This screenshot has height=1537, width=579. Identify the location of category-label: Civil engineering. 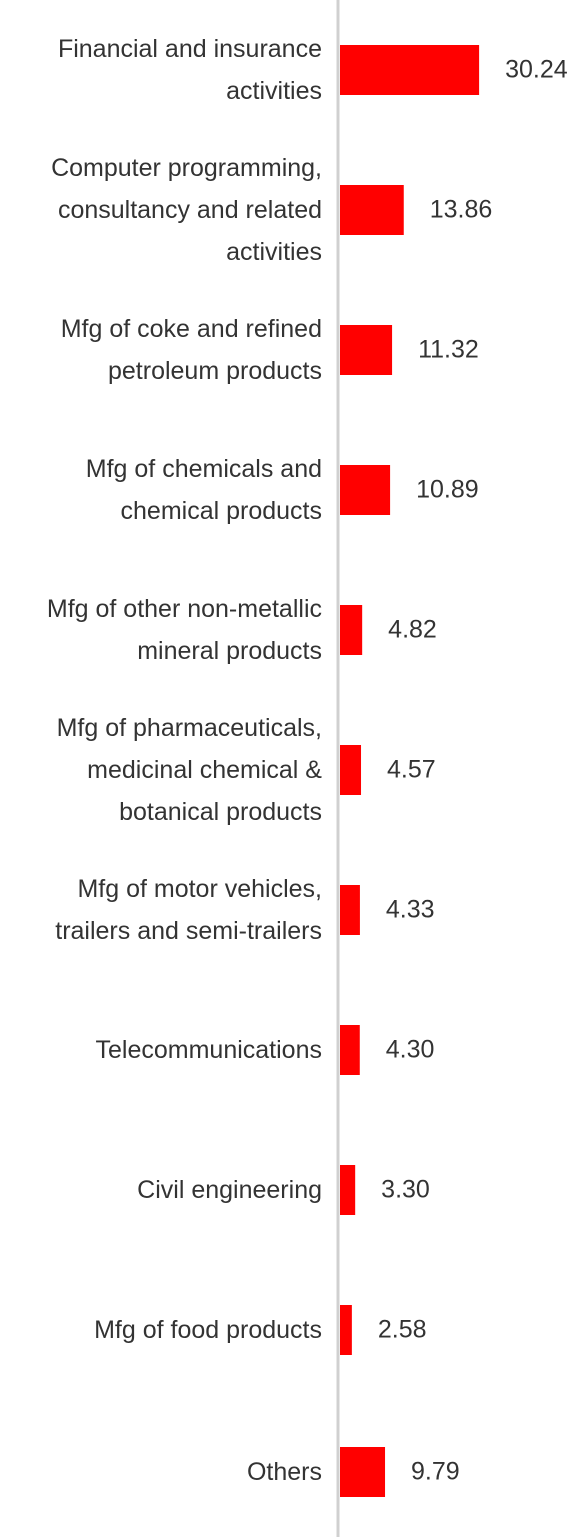
(229, 1190).